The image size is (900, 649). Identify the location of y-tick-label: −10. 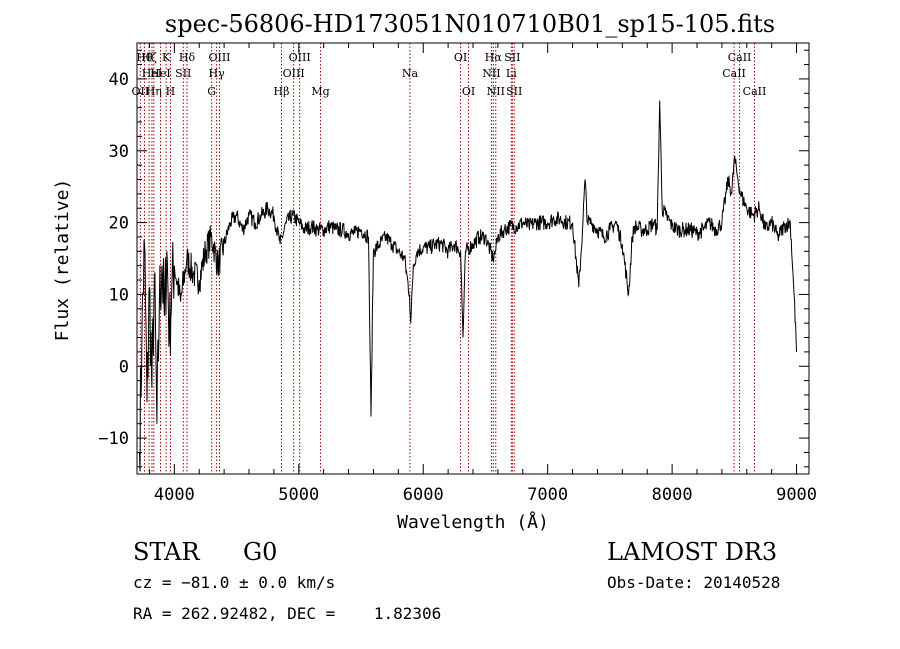
(113, 439).